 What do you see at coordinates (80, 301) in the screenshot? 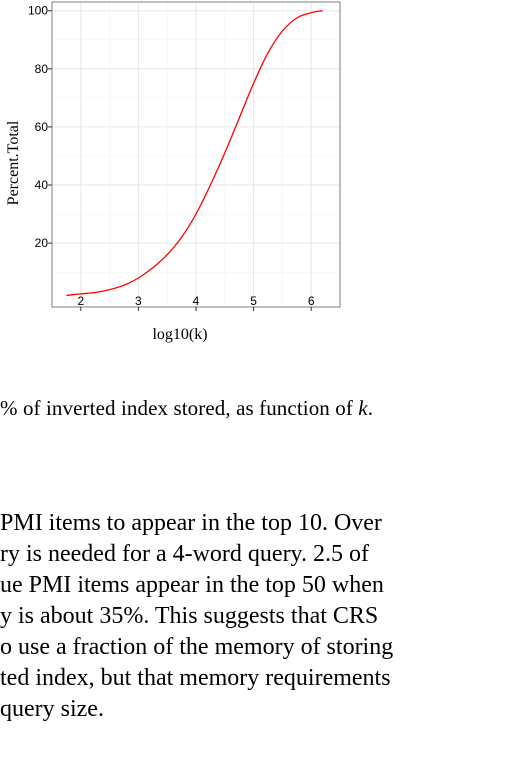
I see `x-tick-label: 2` at bounding box center [80, 301].